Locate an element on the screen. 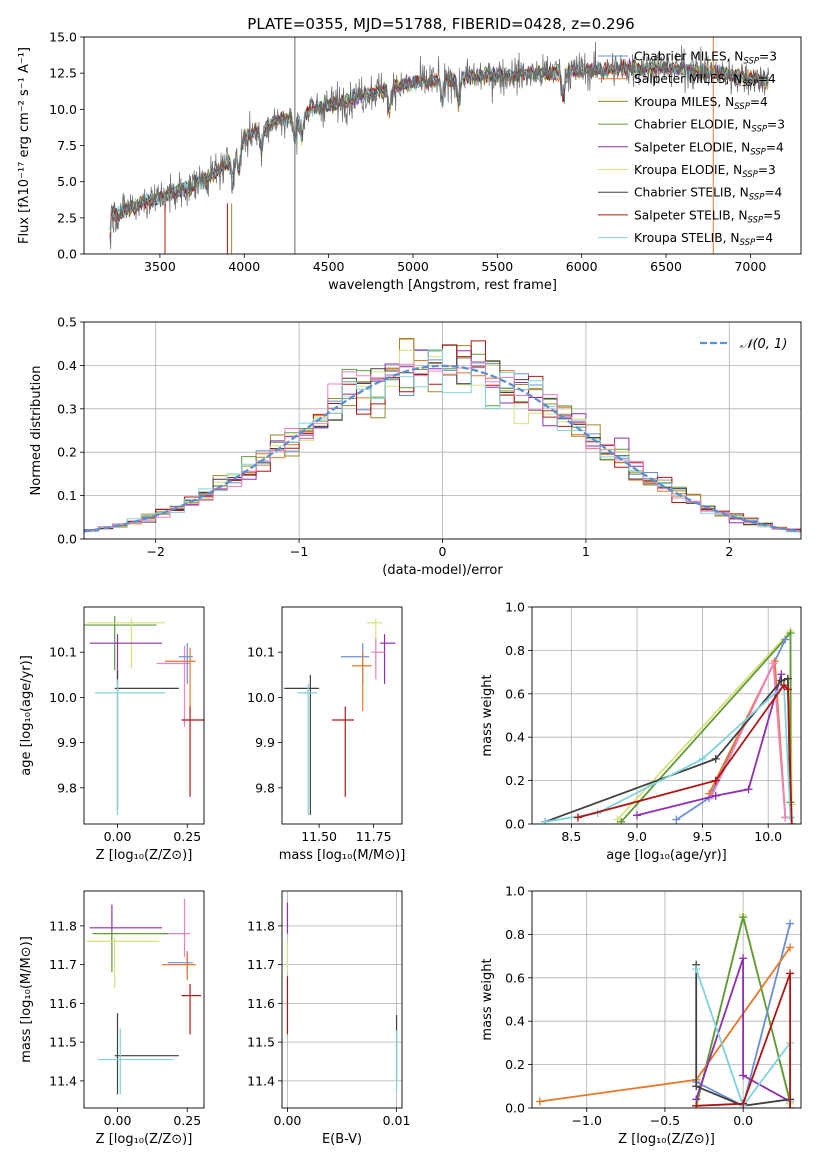  y-tick-label: 9.9 is located at coordinates (265, 742).